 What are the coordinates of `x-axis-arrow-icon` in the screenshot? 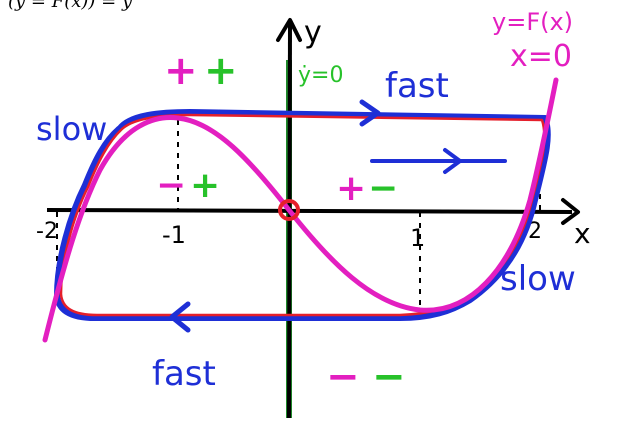 It's located at (570, 211).